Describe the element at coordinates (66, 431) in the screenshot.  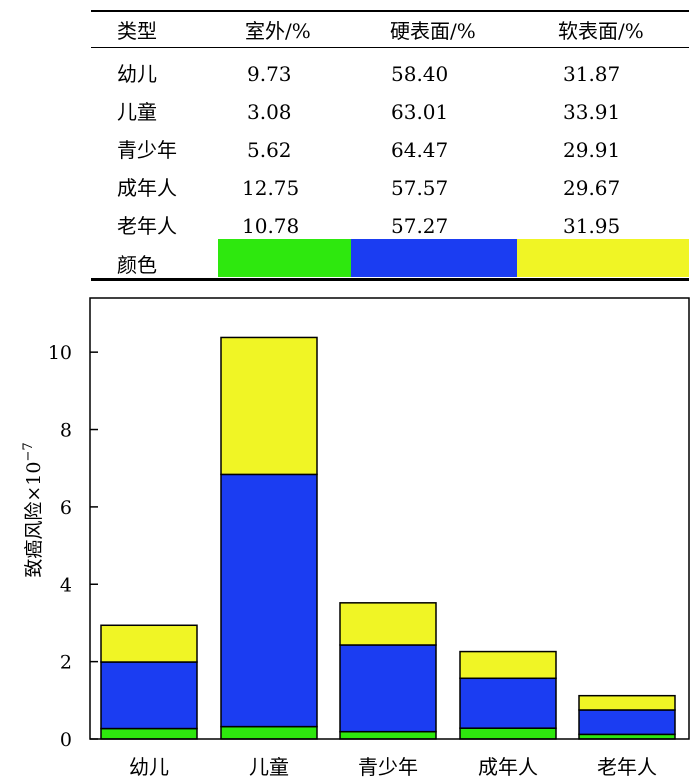
I see `y-tick-label: 8` at that location.